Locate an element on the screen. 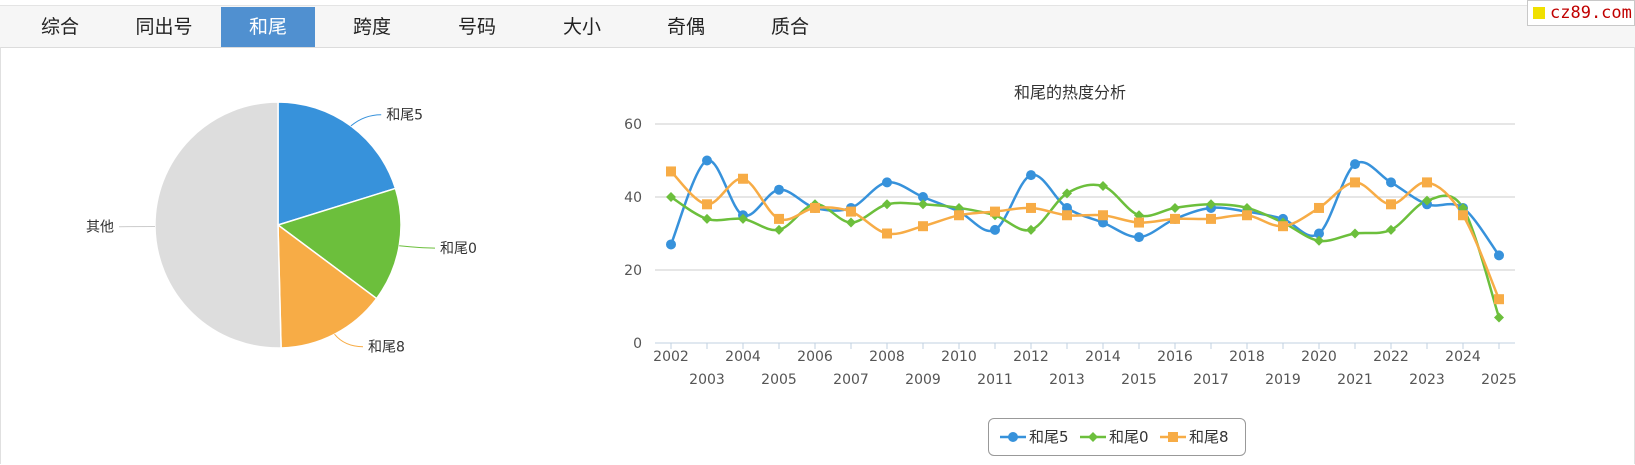 The width and height of the screenshot is (1635, 465). tab-daxiao: 大小 is located at coordinates (581, 27).